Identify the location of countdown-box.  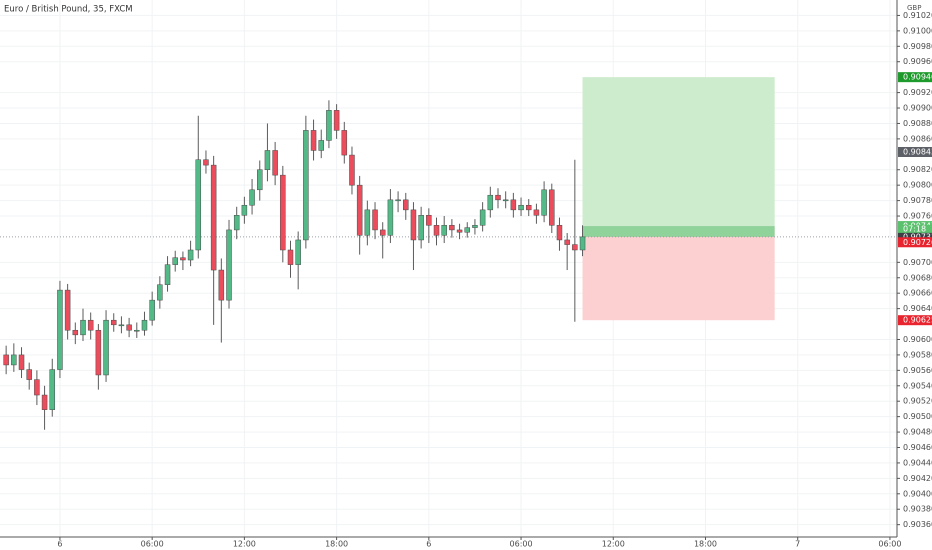
(915, 228).